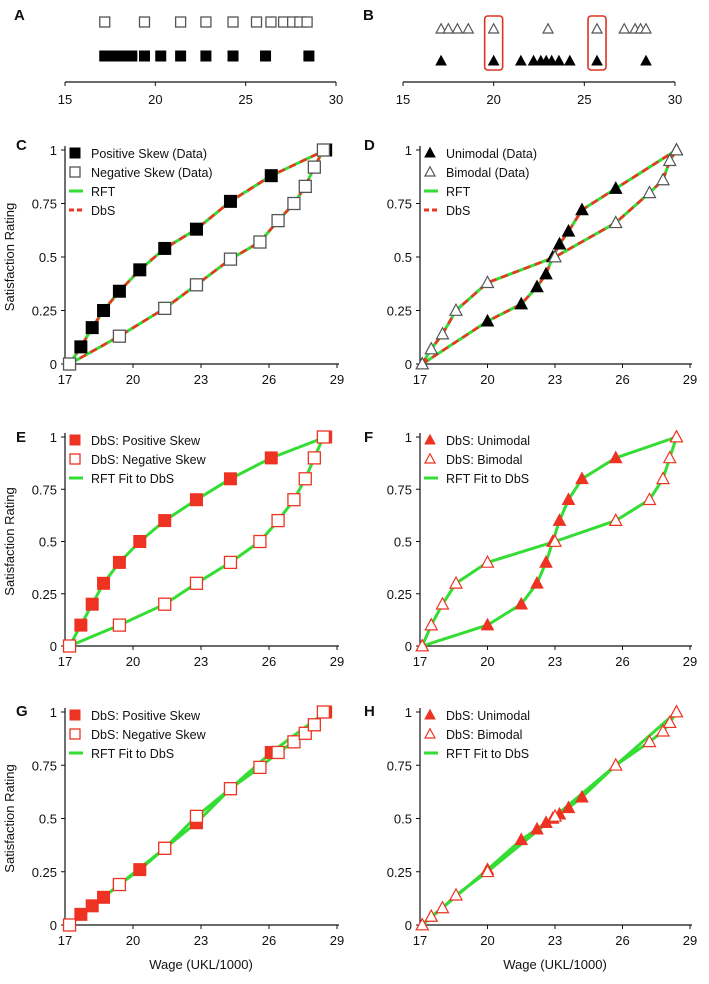  I want to click on legend-label: DbS: Negative Skew, so click(149, 460).